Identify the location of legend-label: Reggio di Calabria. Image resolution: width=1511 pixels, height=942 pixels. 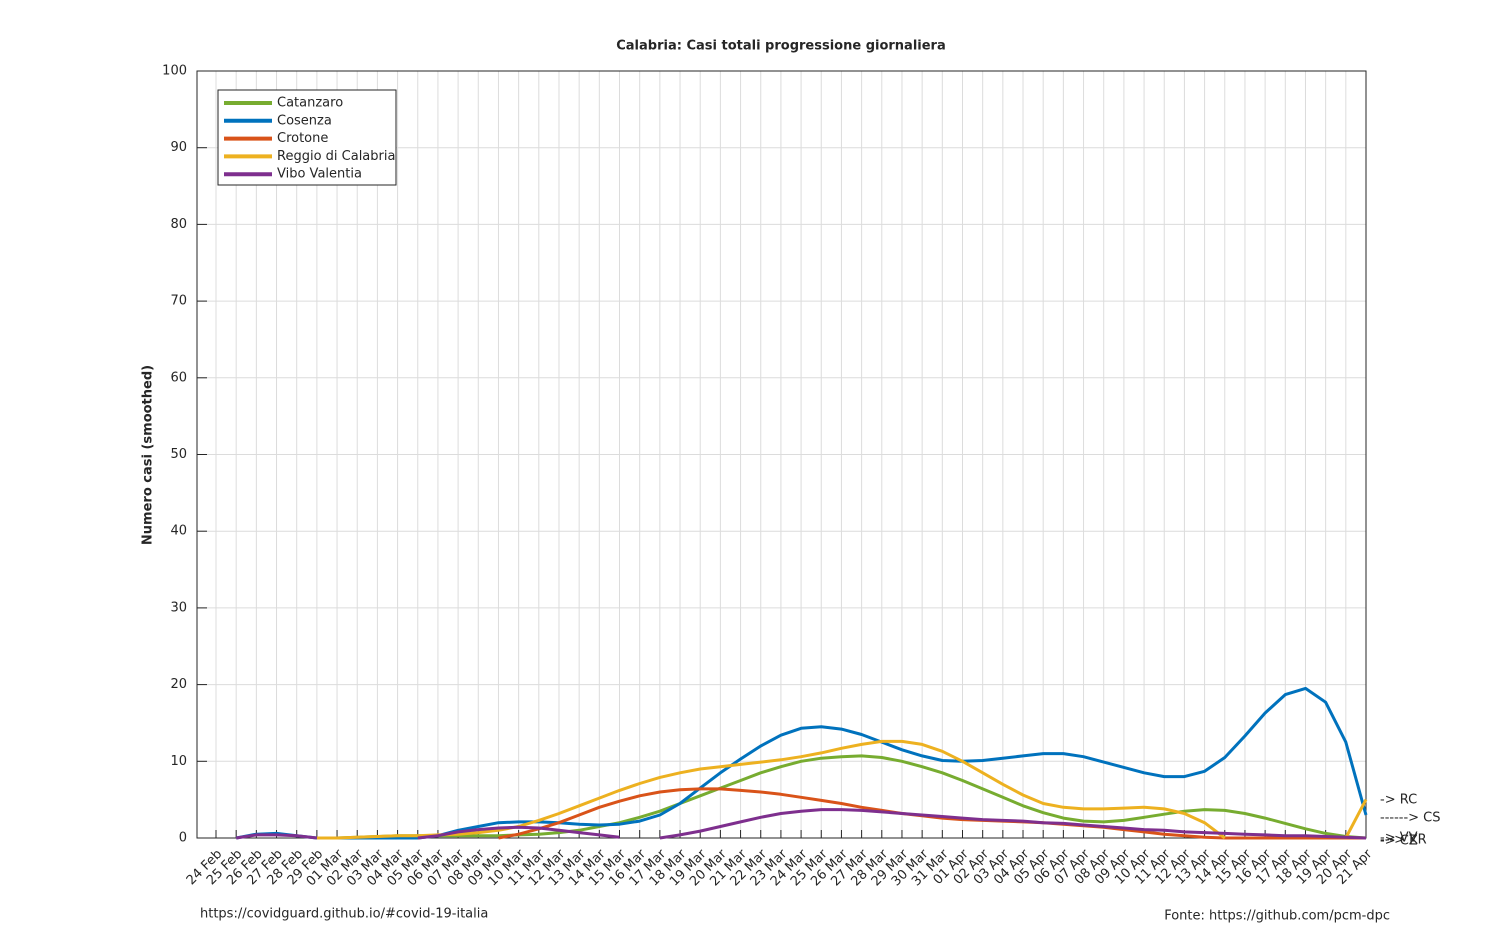
(336, 156).